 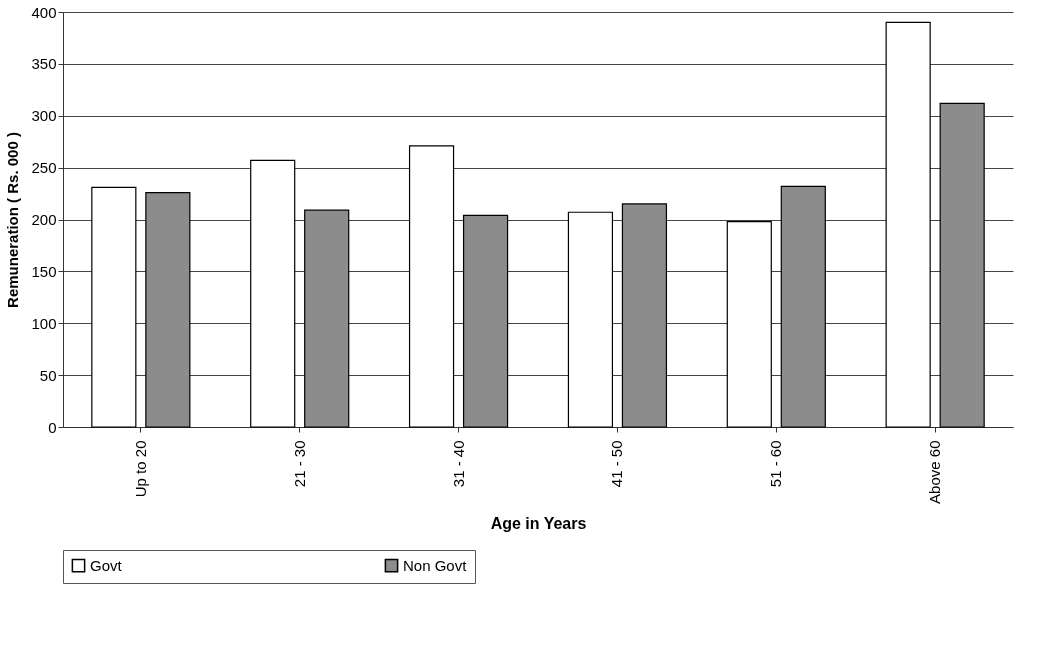 What do you see at coordinates (44, 116) in the screenshot?
I see `y-tick-label: 300` at bounding box center [44, 116].